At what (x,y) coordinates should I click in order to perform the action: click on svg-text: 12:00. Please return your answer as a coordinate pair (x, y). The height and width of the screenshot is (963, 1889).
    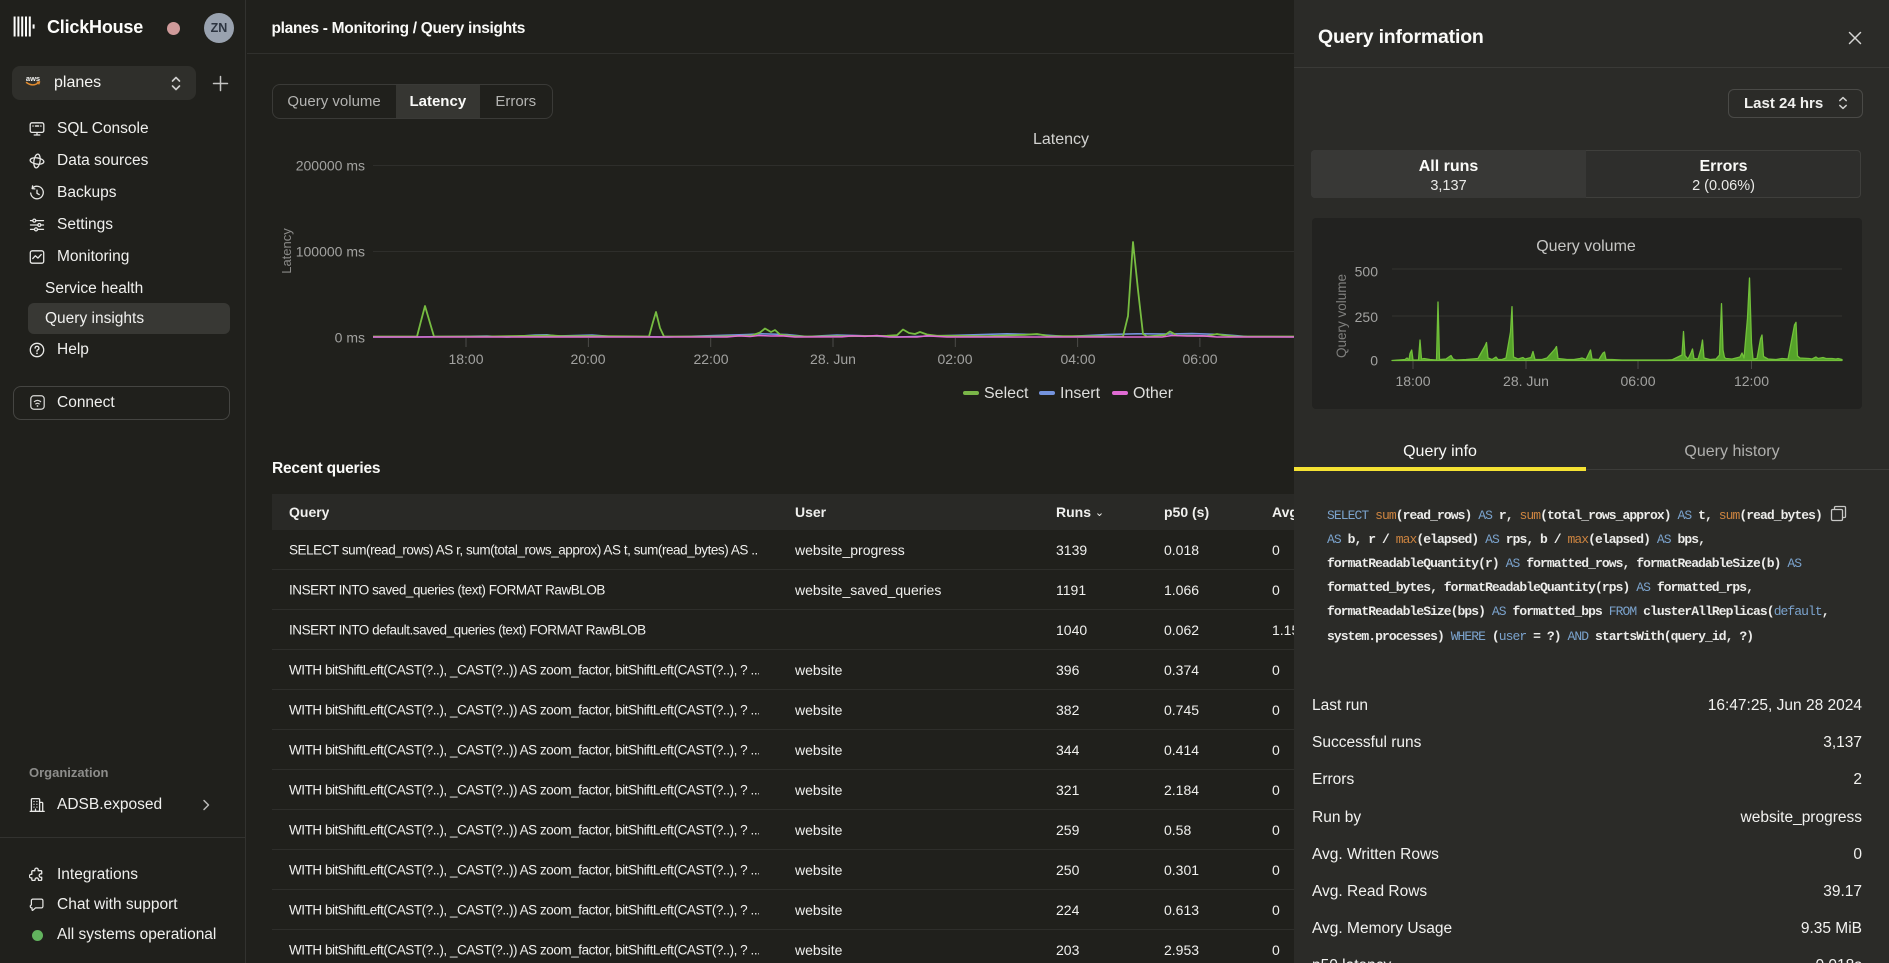
    Looking at the image, I should click on (1751, 381).